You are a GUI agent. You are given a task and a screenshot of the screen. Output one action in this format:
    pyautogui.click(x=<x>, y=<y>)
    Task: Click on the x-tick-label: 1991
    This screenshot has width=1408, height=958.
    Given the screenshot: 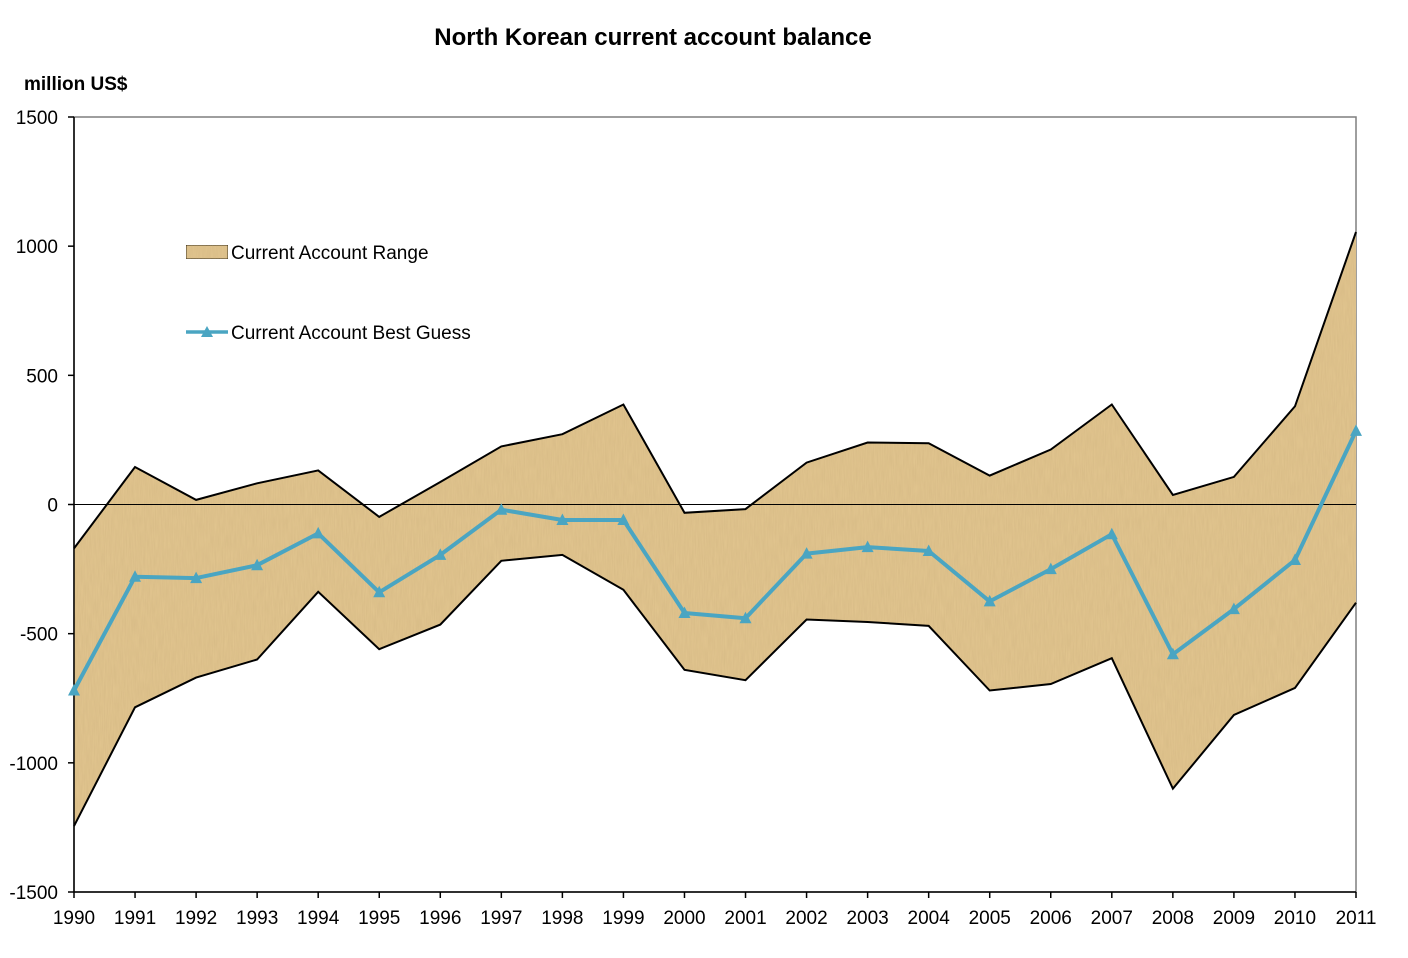 What is the action you would take?
    pyautogui.click(x=135, y=918)
    